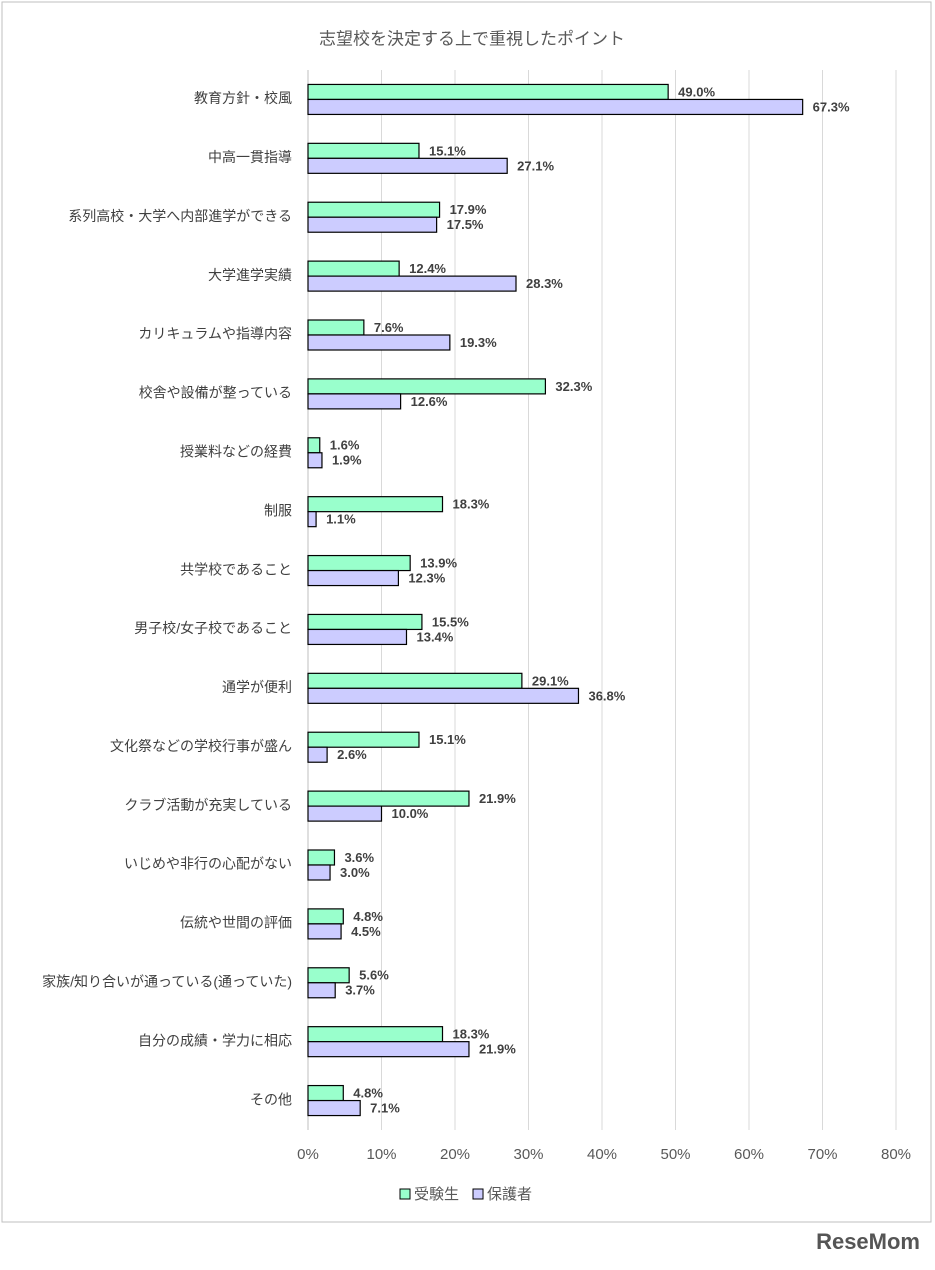 Image resolution: width=935 pixels, height=1270 pixels. I want to click on value-label: 27.1%, so click(535, 165).